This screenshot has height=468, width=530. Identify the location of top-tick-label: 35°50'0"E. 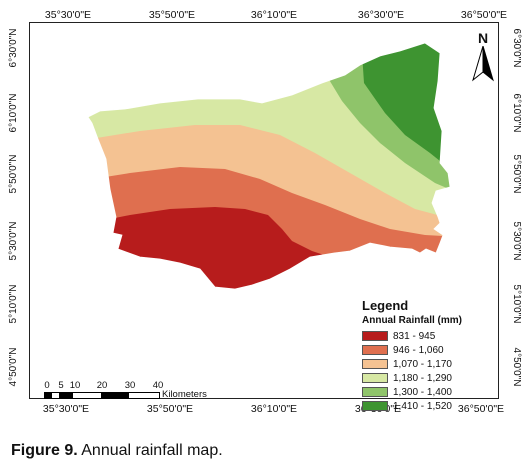
(172, 15).